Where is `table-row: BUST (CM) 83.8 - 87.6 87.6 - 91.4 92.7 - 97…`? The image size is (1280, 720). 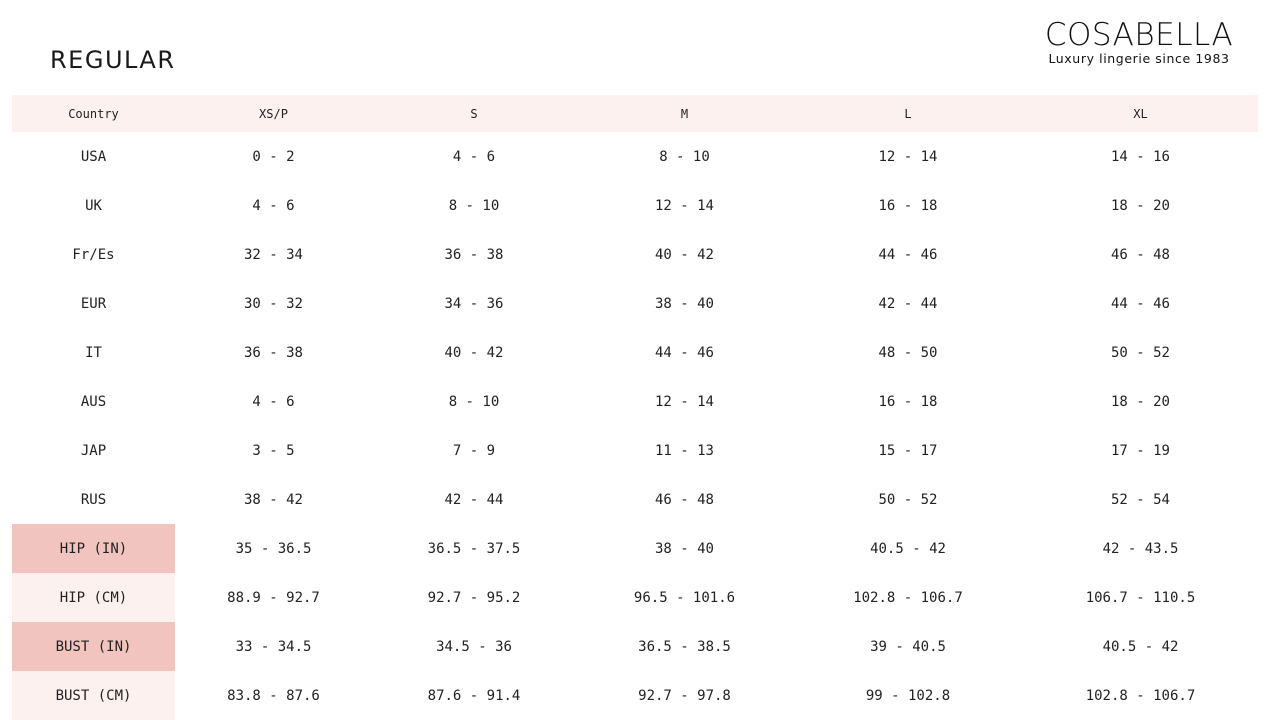 table-row: BUST (CM) 83.8 - 87.6 87.6 - 91.4 92.7 - 97… is located at coordinates (635, 695).